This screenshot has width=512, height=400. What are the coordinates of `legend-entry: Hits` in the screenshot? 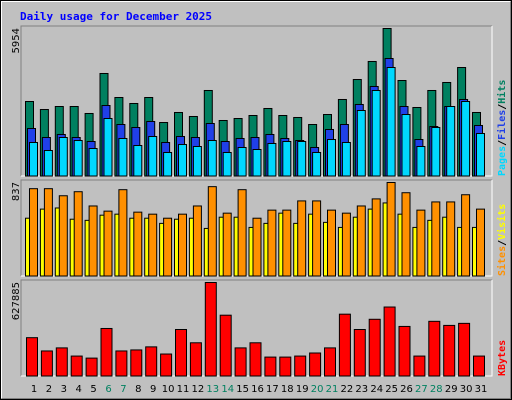 It's located at (502, 92).